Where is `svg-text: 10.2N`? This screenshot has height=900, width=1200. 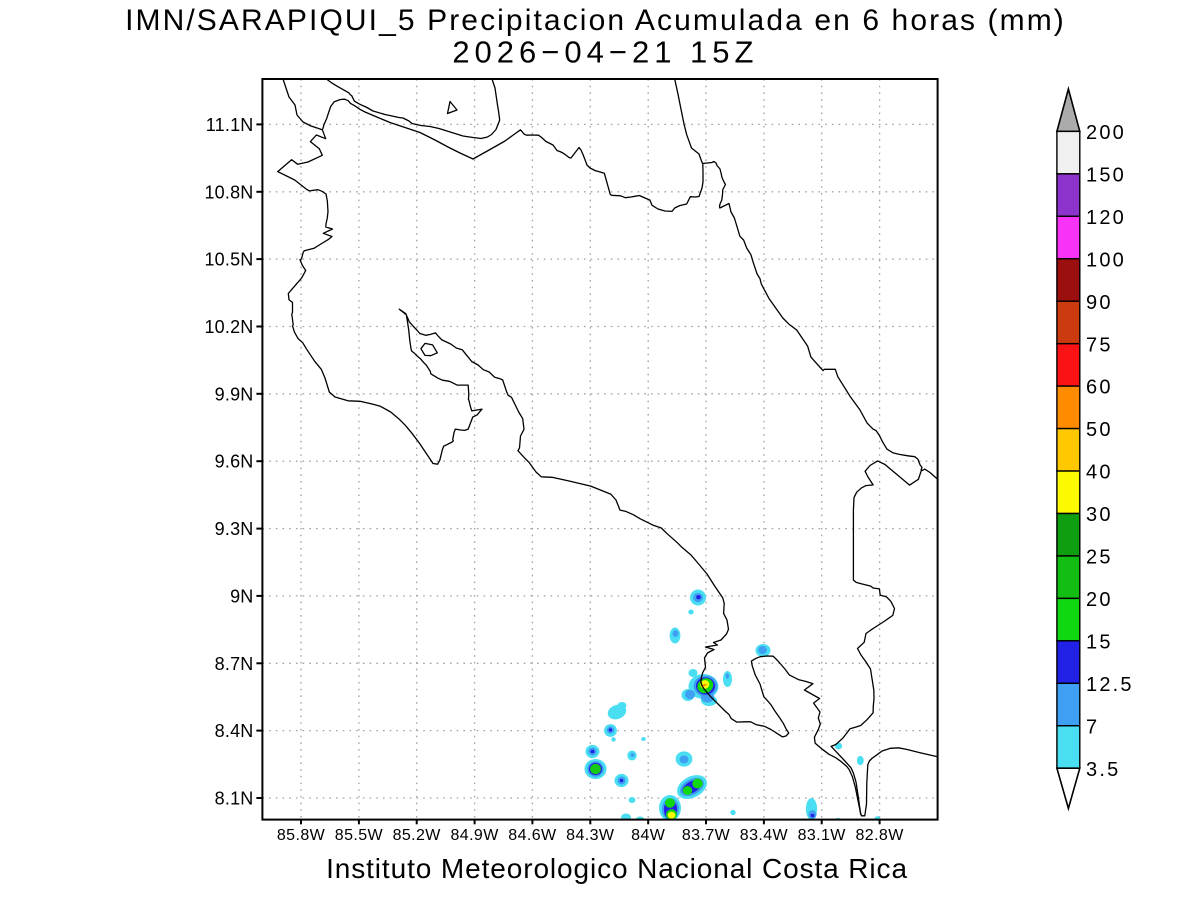
svg-text: 10.2N is located at coordinates (228, 327).